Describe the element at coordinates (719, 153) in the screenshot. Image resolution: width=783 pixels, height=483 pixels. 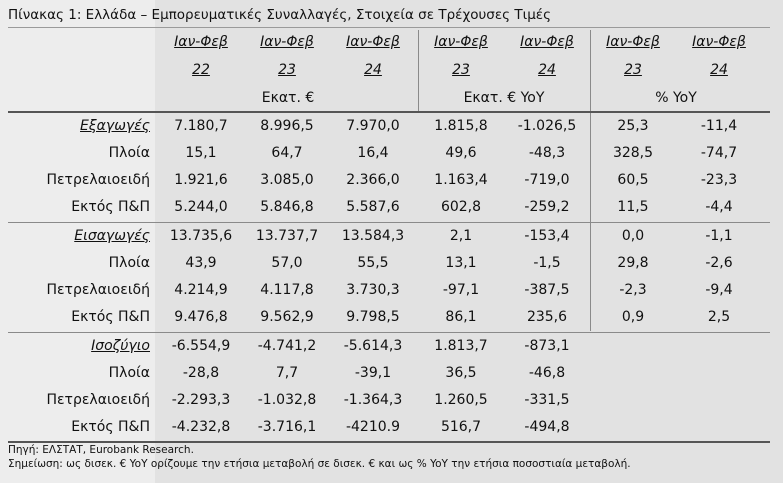
I see `table-cell: -74,7` at that location.